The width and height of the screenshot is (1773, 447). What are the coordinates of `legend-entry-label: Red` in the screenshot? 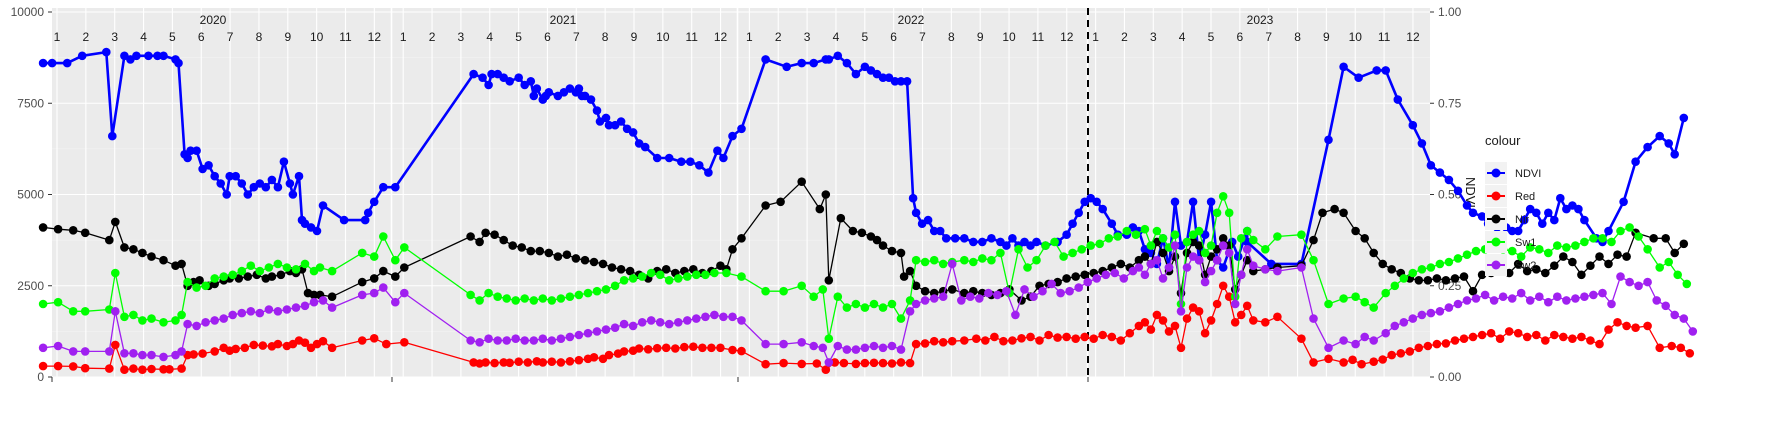 It's located at (1525, 197).